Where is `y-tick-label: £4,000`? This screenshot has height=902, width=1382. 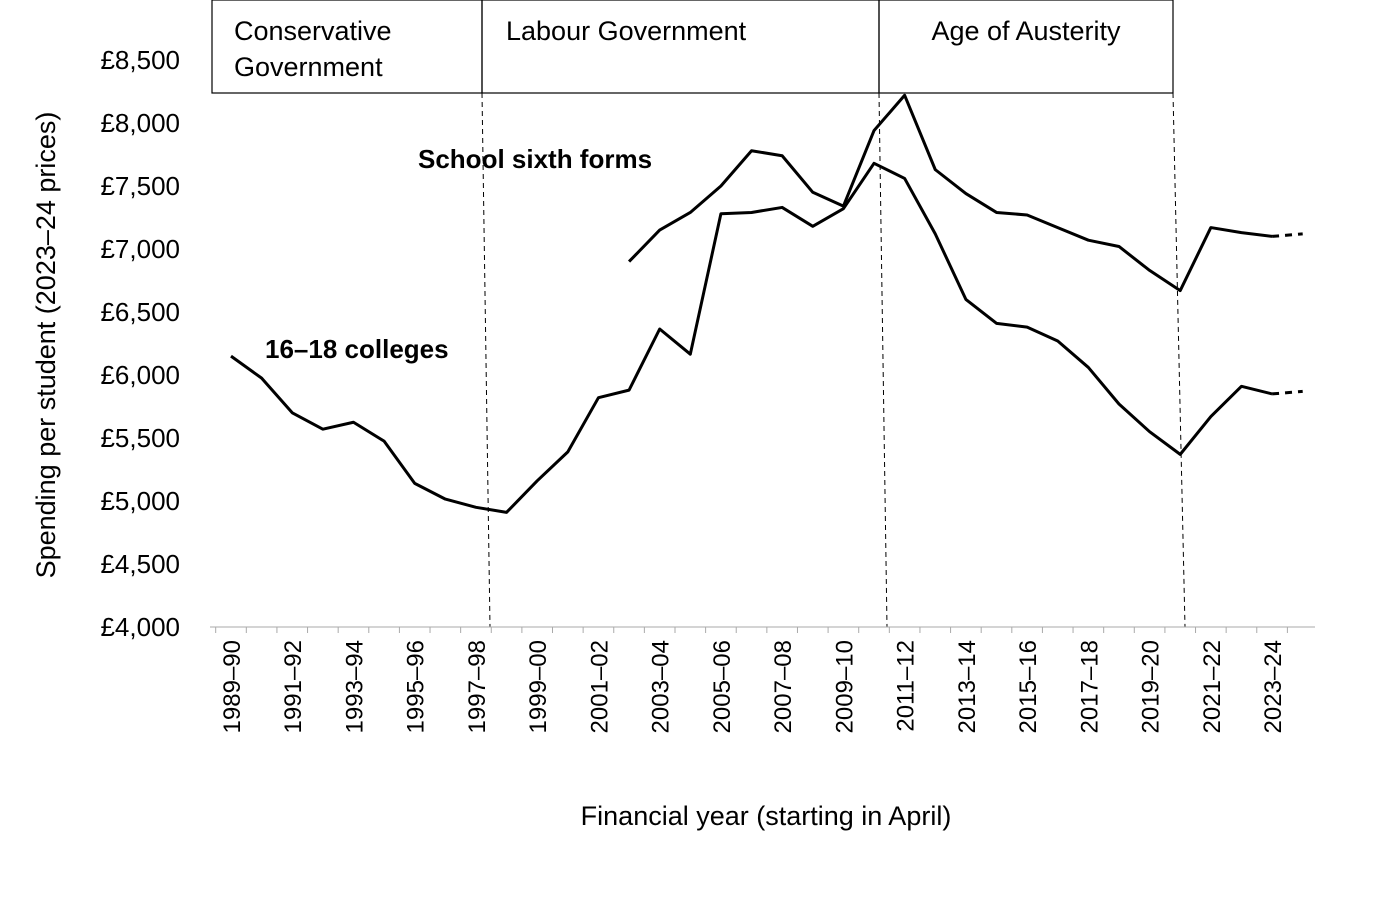 y-tick-label: £4,000 is located at coordinates (140, 627).